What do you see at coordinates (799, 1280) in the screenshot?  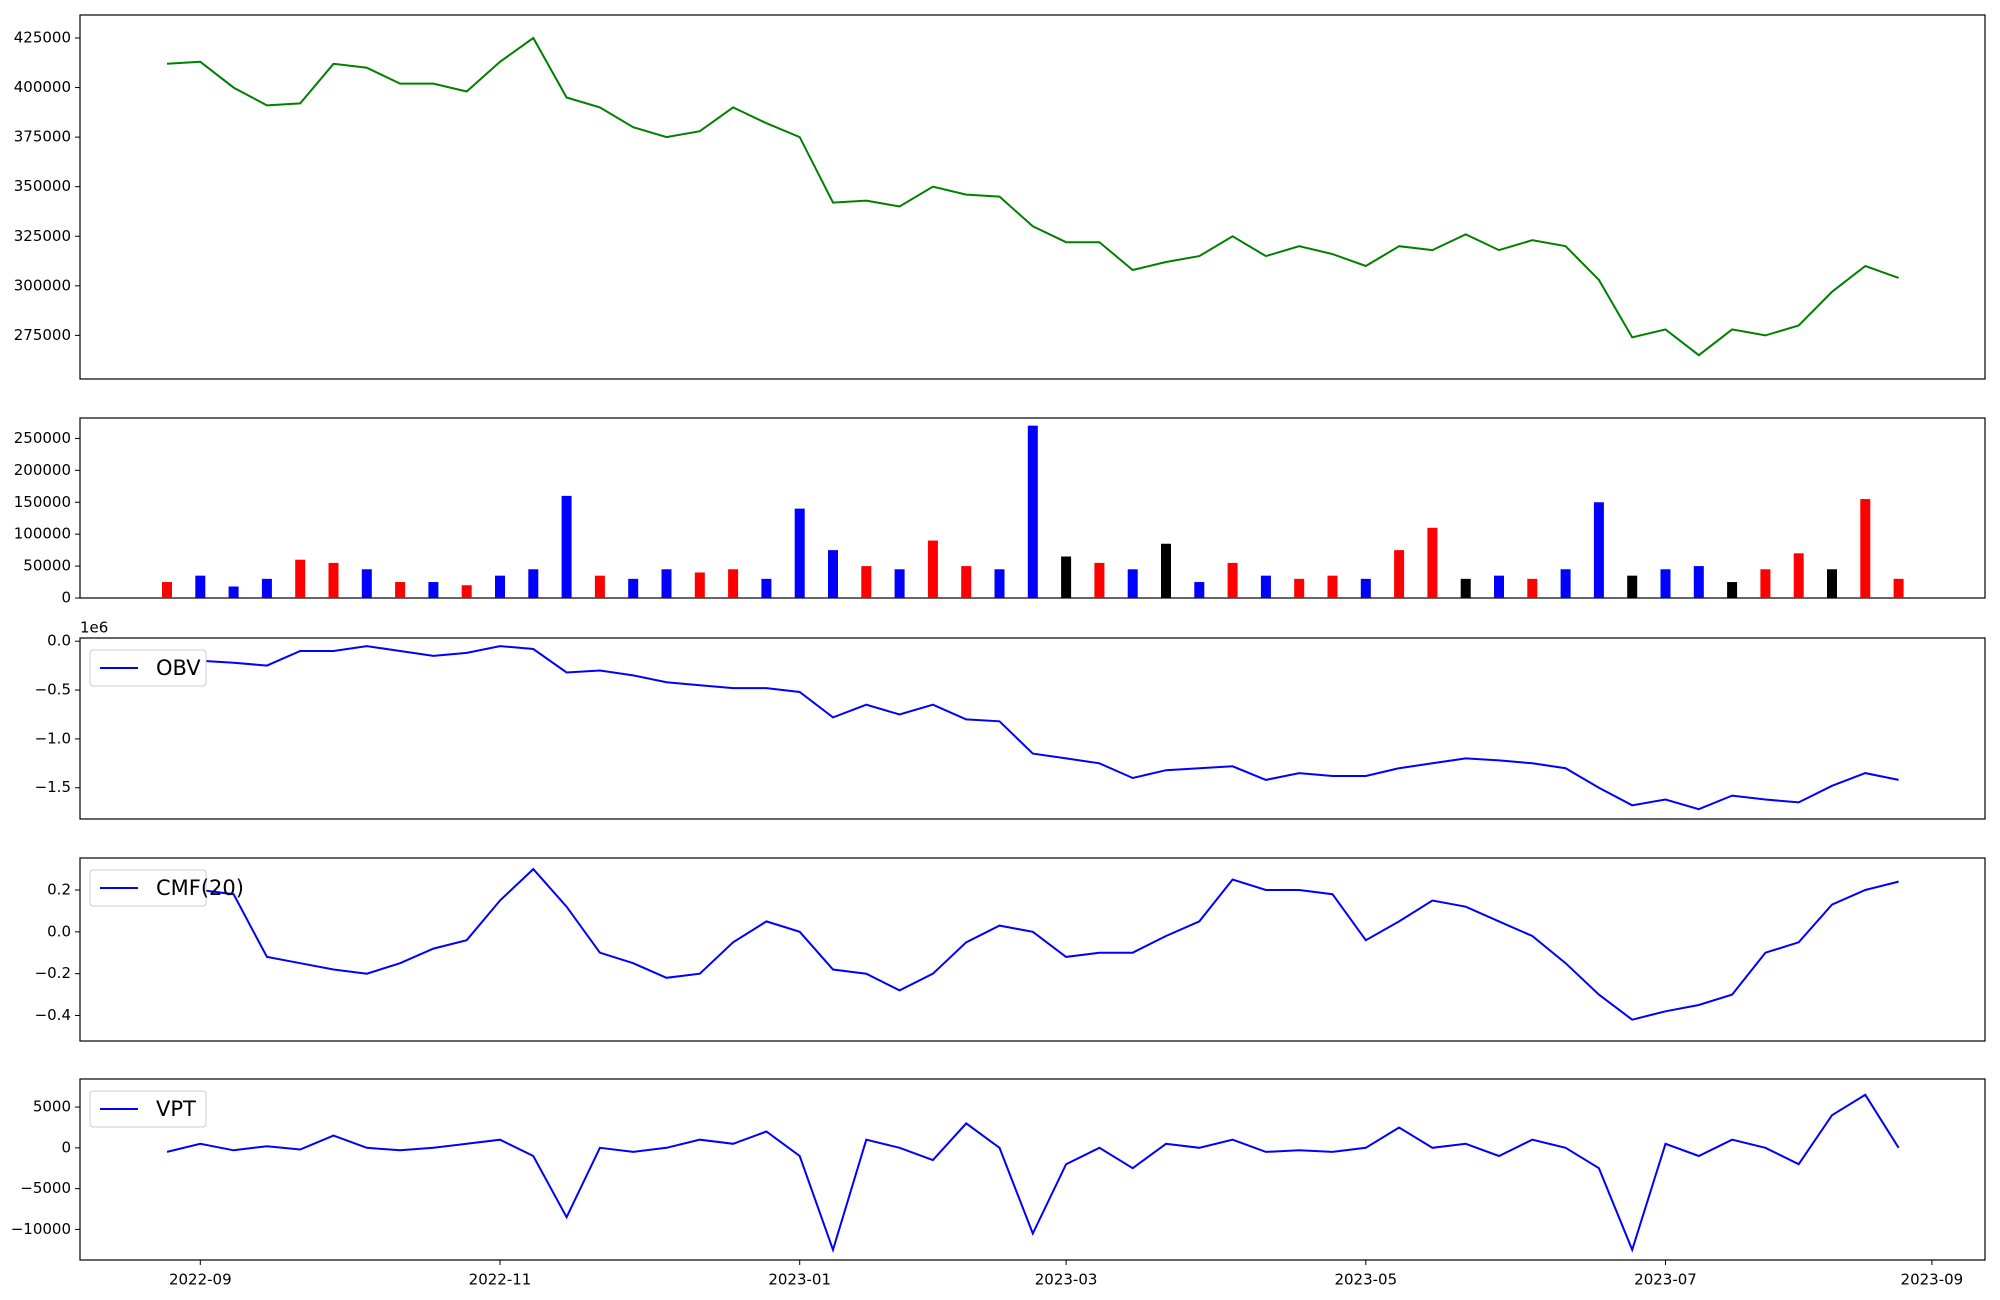 I see `x-tick-label: 2023-01` at bounding box center [799, 1280].